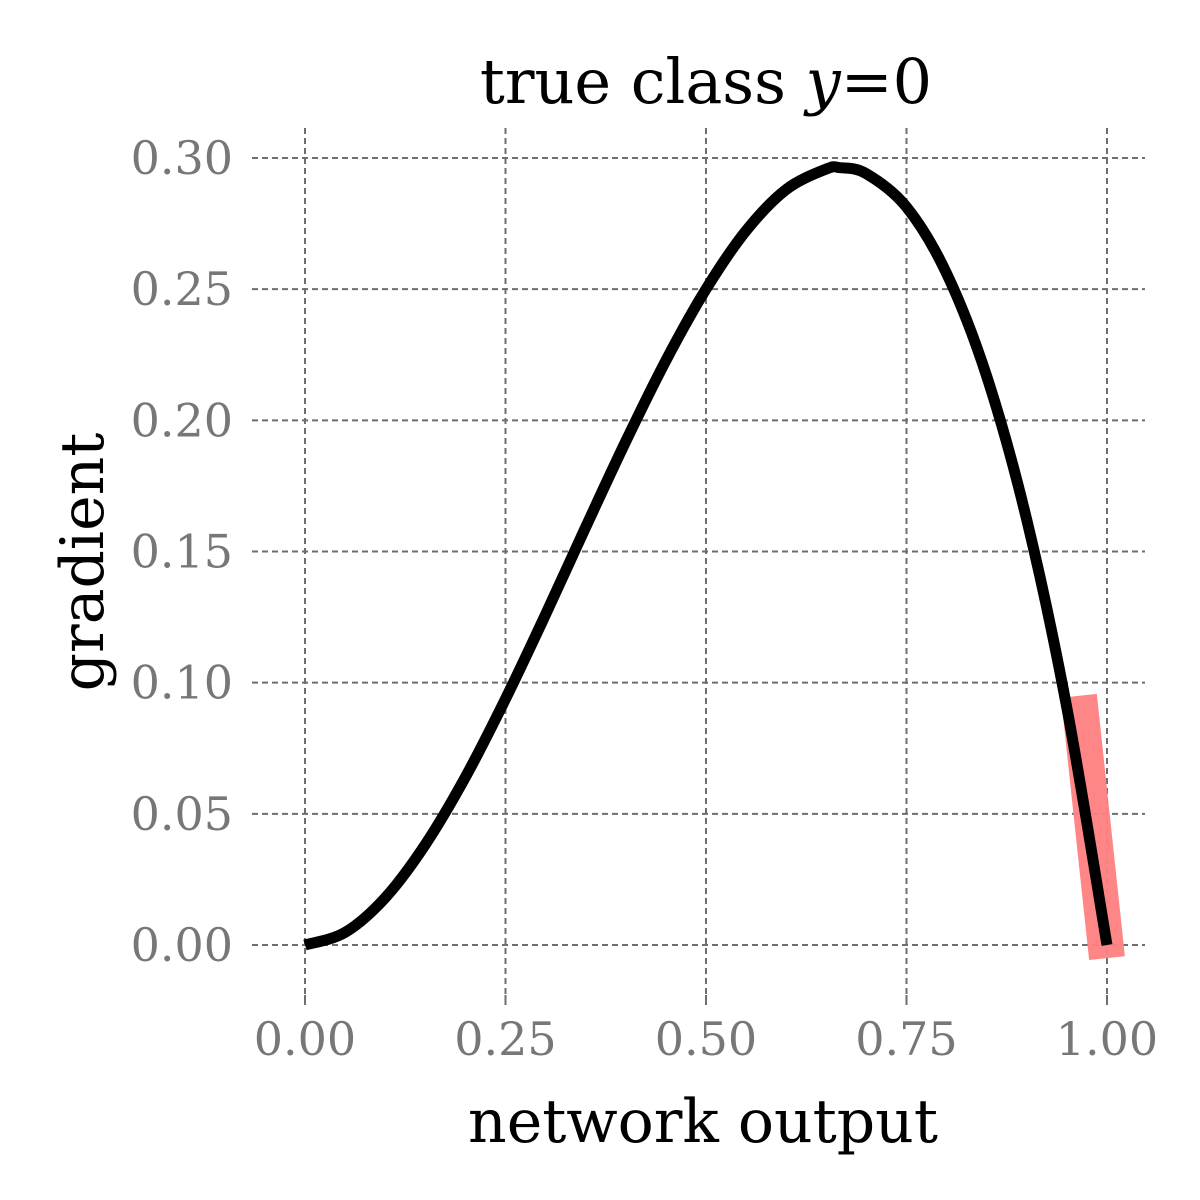  I want to click on y-tick-label: 0.15, so click(182, 552).